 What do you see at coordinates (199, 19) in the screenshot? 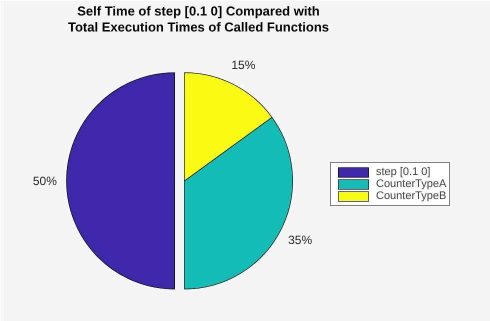
I see `chart-title: Self Time of step [0.1 0] Compared with Total Execution Times of Called Functions` at bounding box center [199, 19].